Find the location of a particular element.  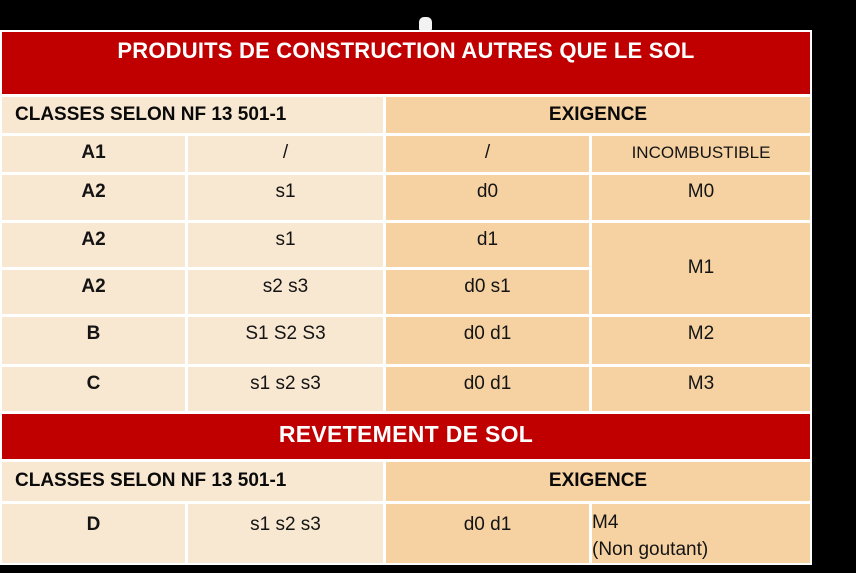

banner-floor-covering-title: REVETEMENT DE SOL is located at coordinates (406, 436).